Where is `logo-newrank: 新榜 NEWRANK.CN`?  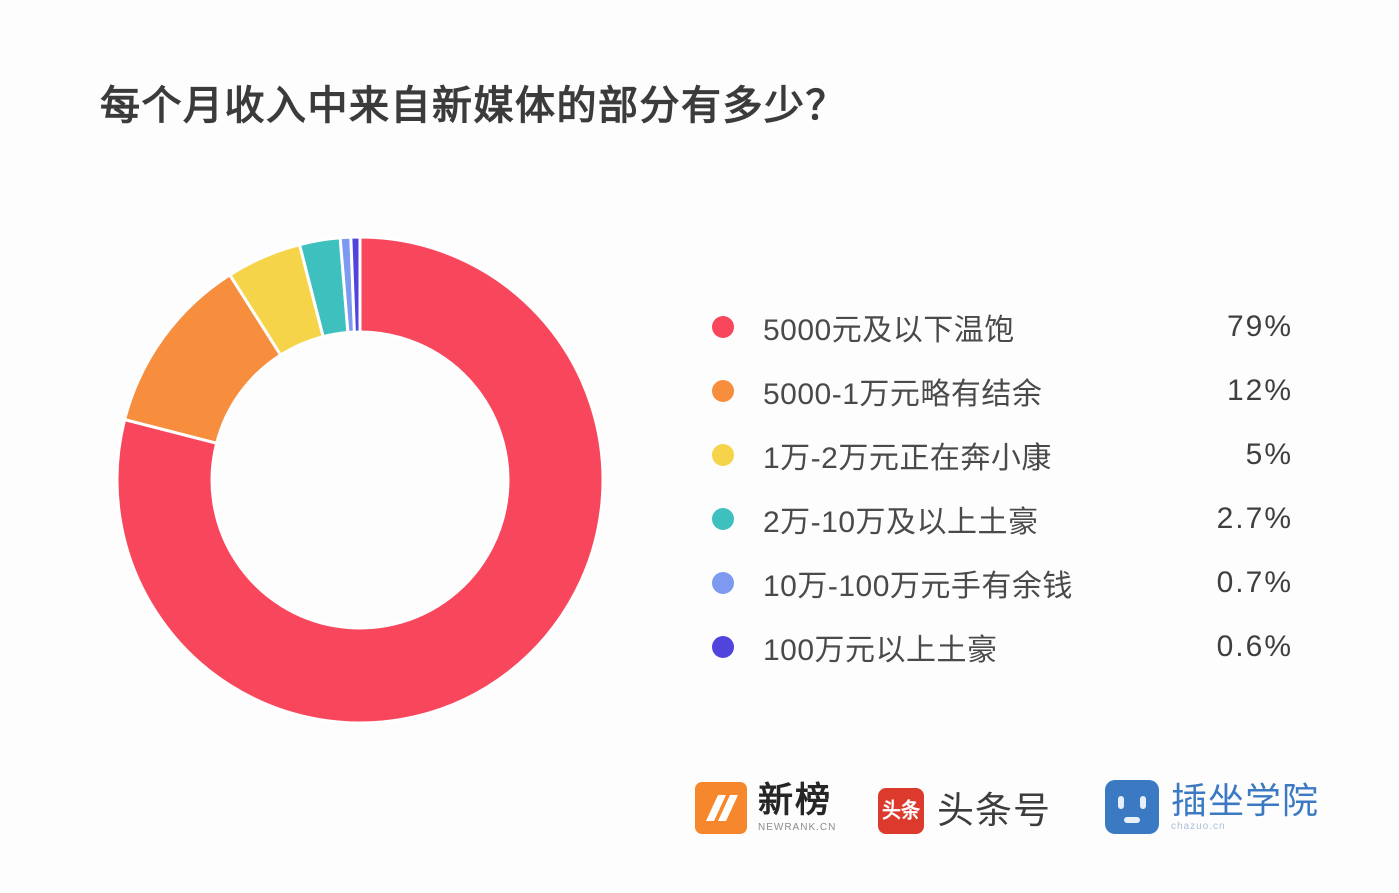 logo-newrank: 新榜 NEWRANK.CN is located at coordinates (765, 808).